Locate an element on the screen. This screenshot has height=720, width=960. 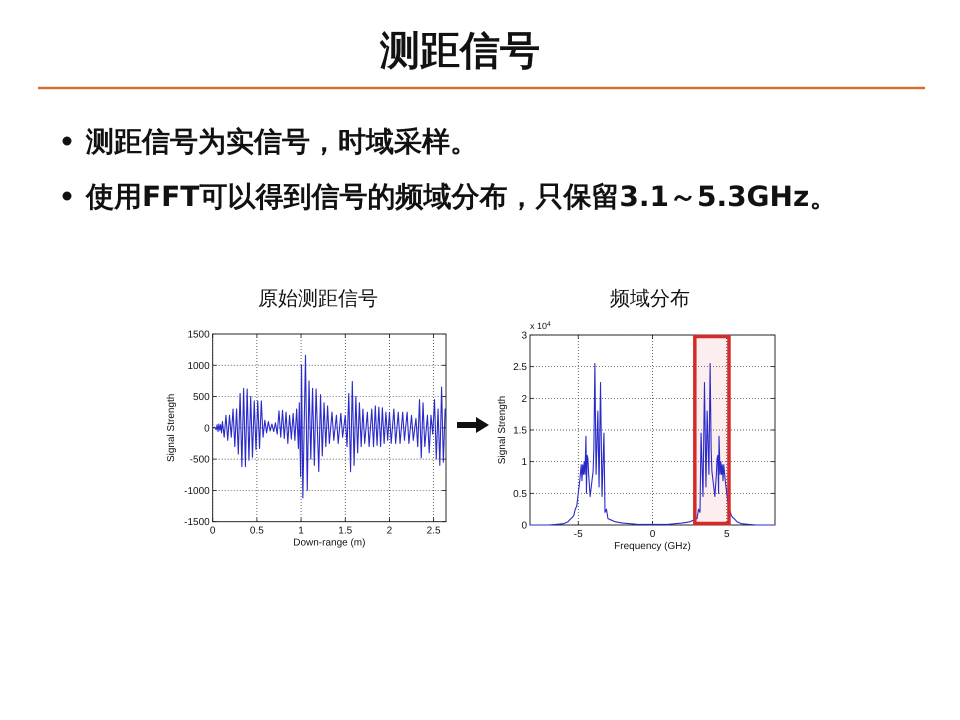
x-tick-label: 0.5 is located at coordinates (257, 531).